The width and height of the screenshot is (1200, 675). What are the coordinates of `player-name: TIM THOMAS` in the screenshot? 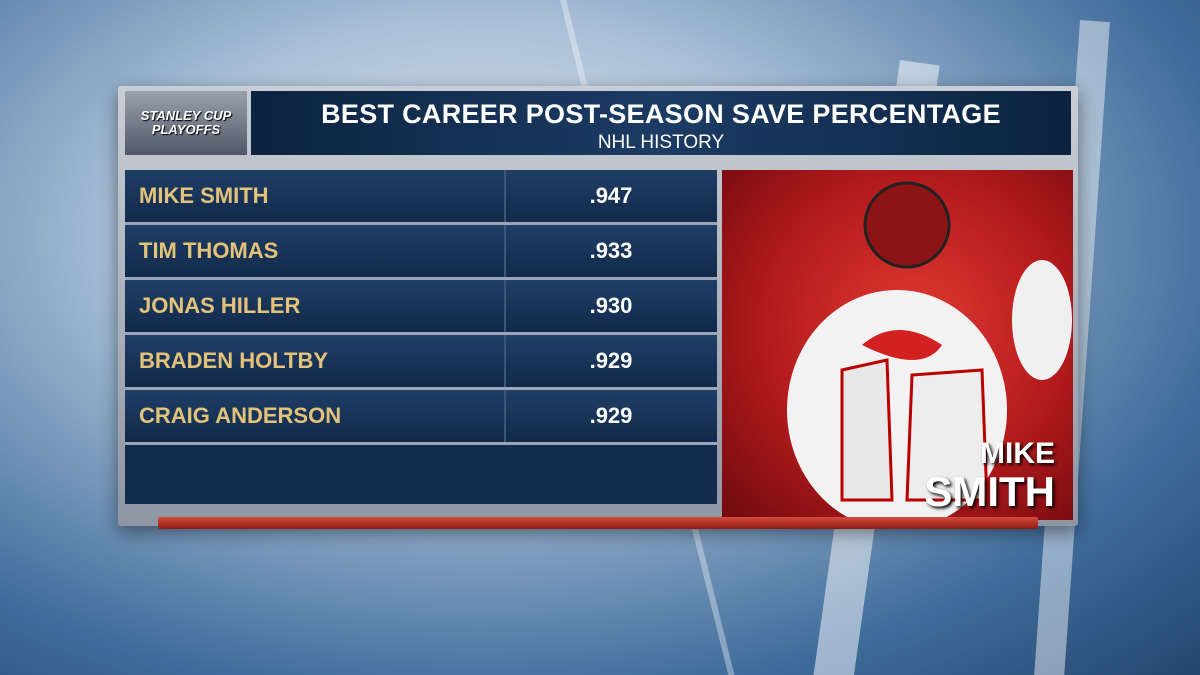 It's located at (209, 250).